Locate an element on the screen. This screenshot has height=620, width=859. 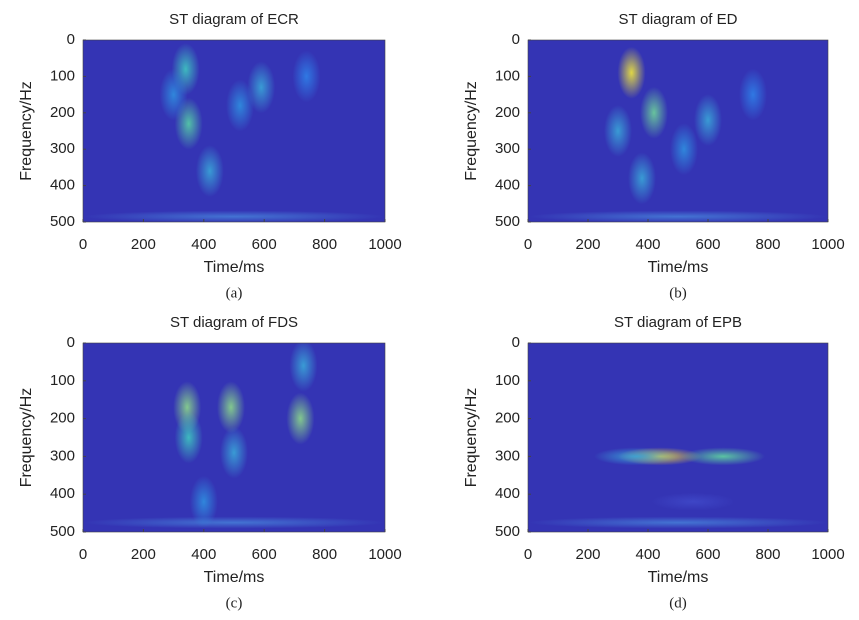
chart-title: ST diagram of ED is located at coordinates (678, 19).